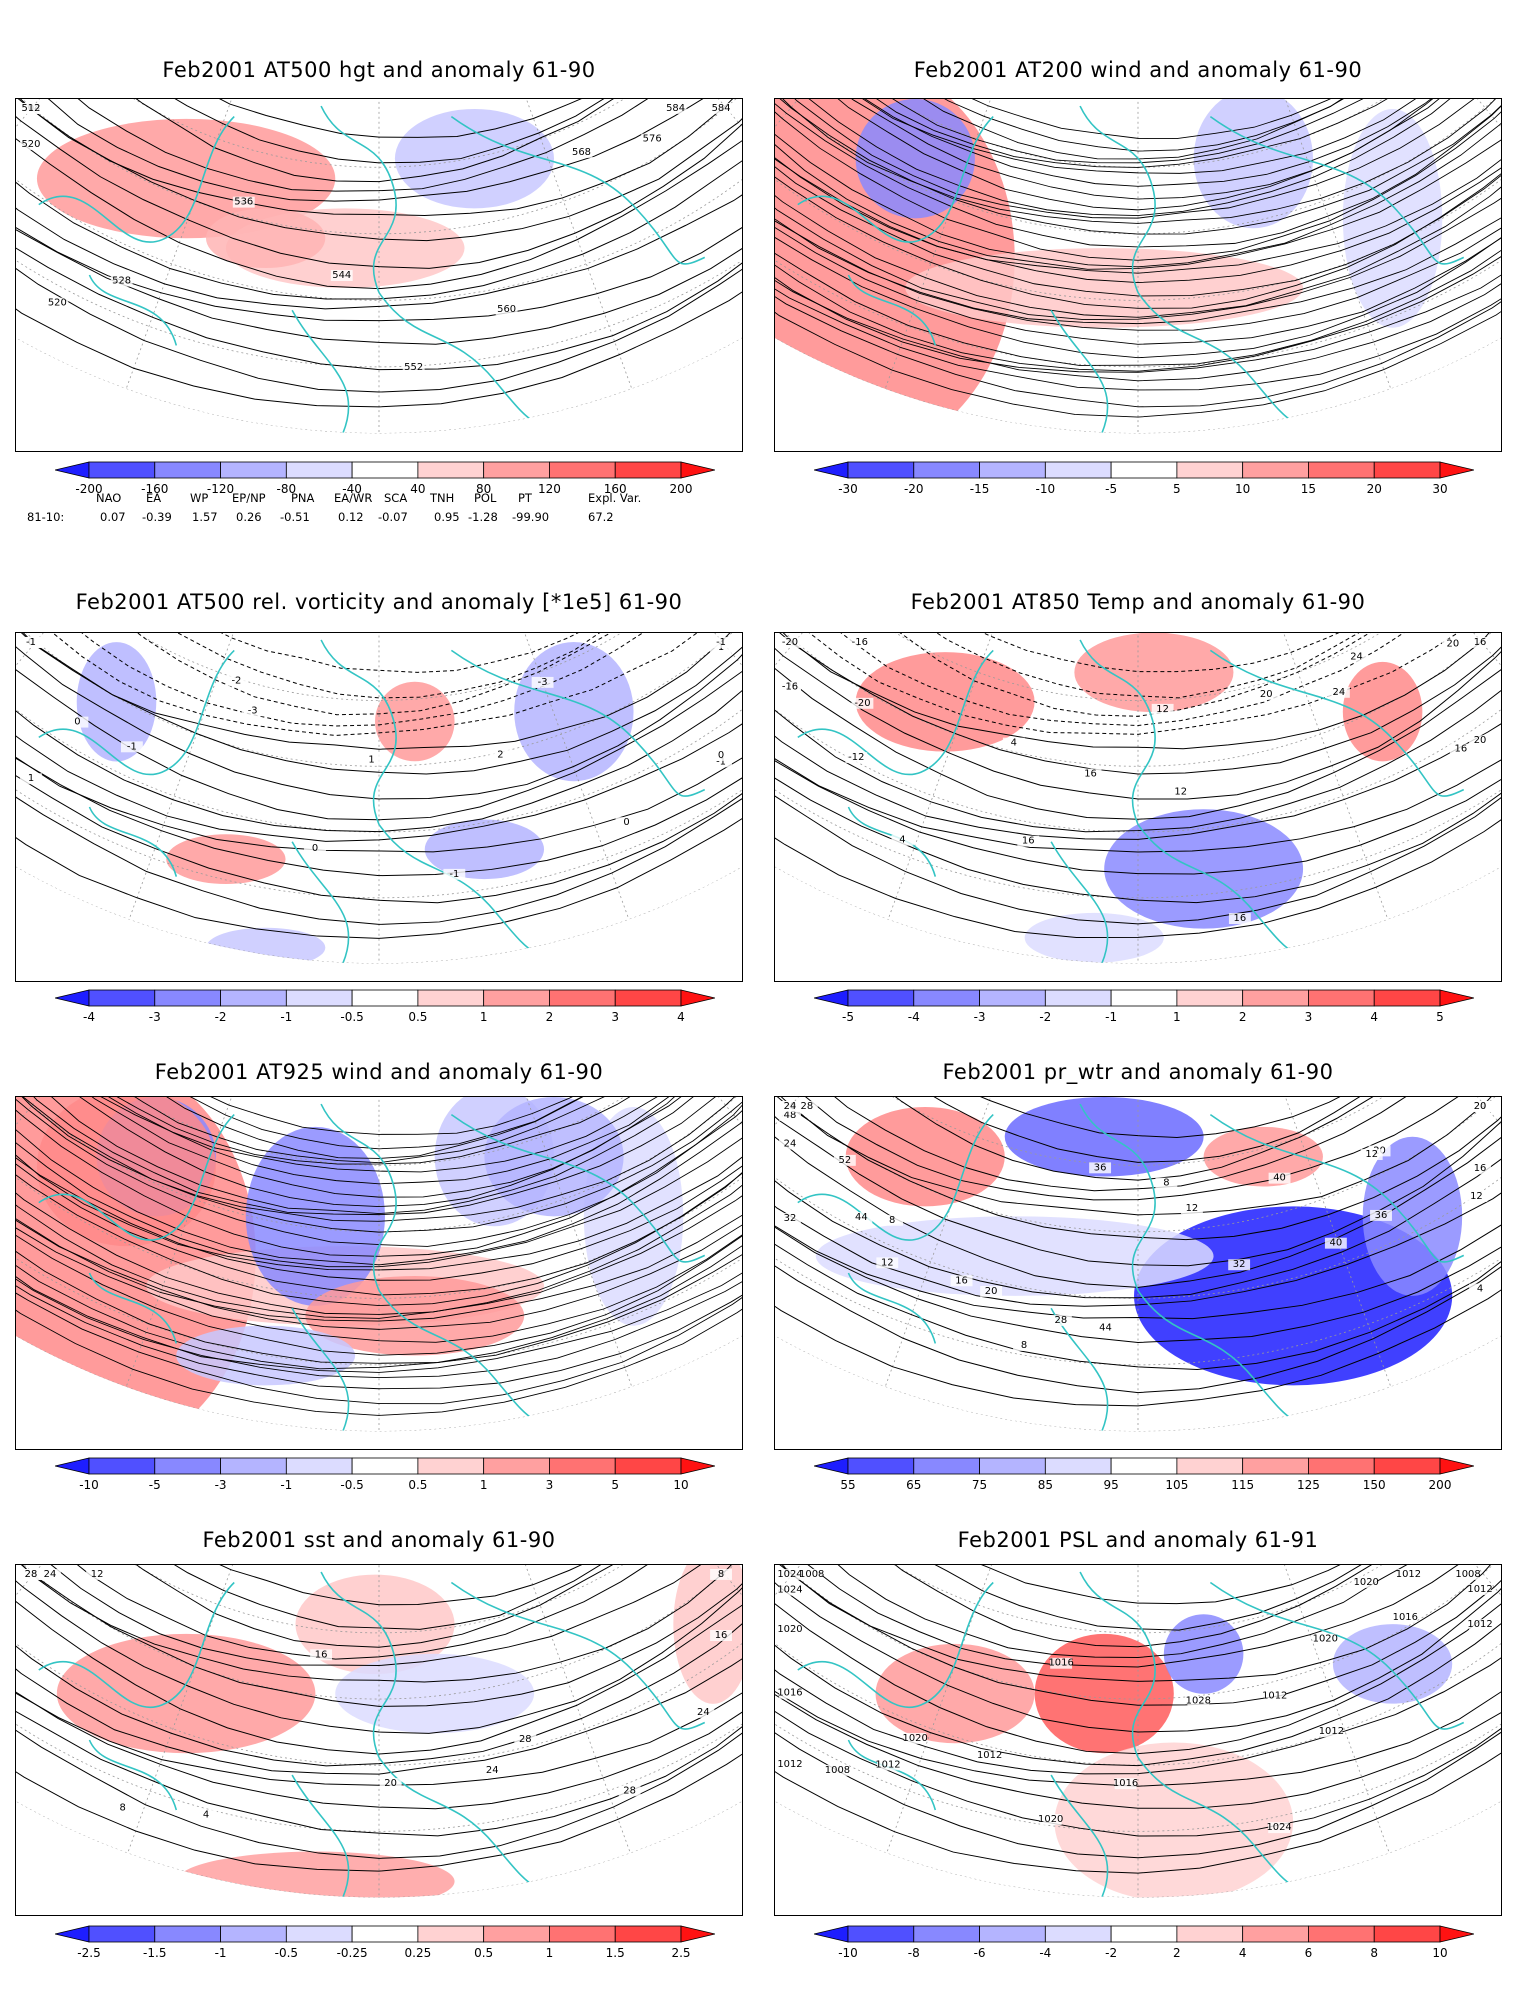 The image size is (1520, 2000). I want to click on contour-label: 12, so click(1162, 709).